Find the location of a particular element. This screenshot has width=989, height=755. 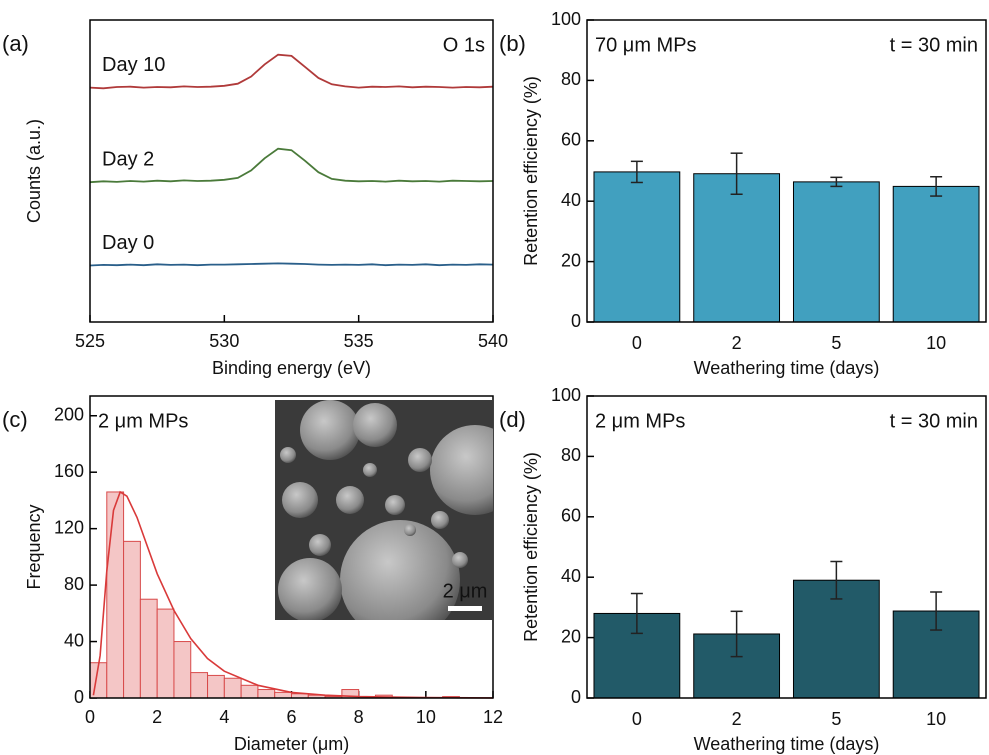

sem-inset is located at coordinates (384, 510).